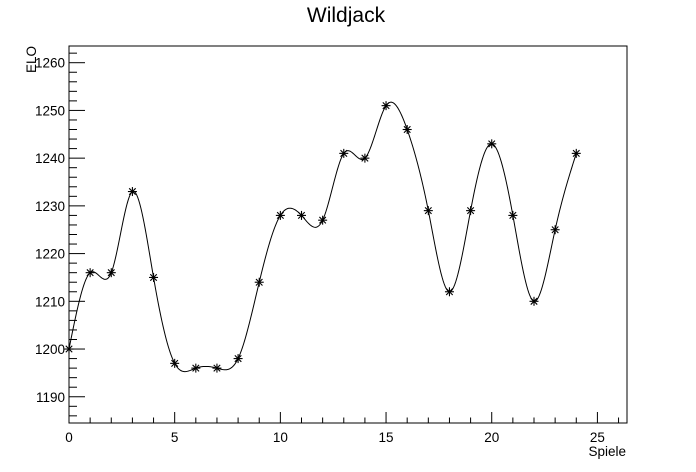  Describe the element at coordinates (280, 437) in the screenshot. I see `x-tick-label: 10` at that location.